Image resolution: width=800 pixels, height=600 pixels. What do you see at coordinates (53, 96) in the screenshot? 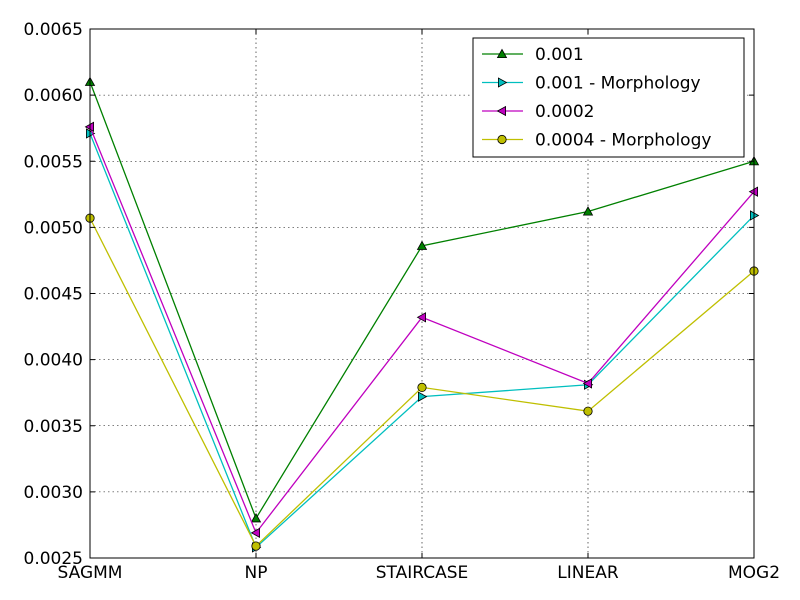
I see `y-tick-label: 0.0060` at bounding box center [53, 96].